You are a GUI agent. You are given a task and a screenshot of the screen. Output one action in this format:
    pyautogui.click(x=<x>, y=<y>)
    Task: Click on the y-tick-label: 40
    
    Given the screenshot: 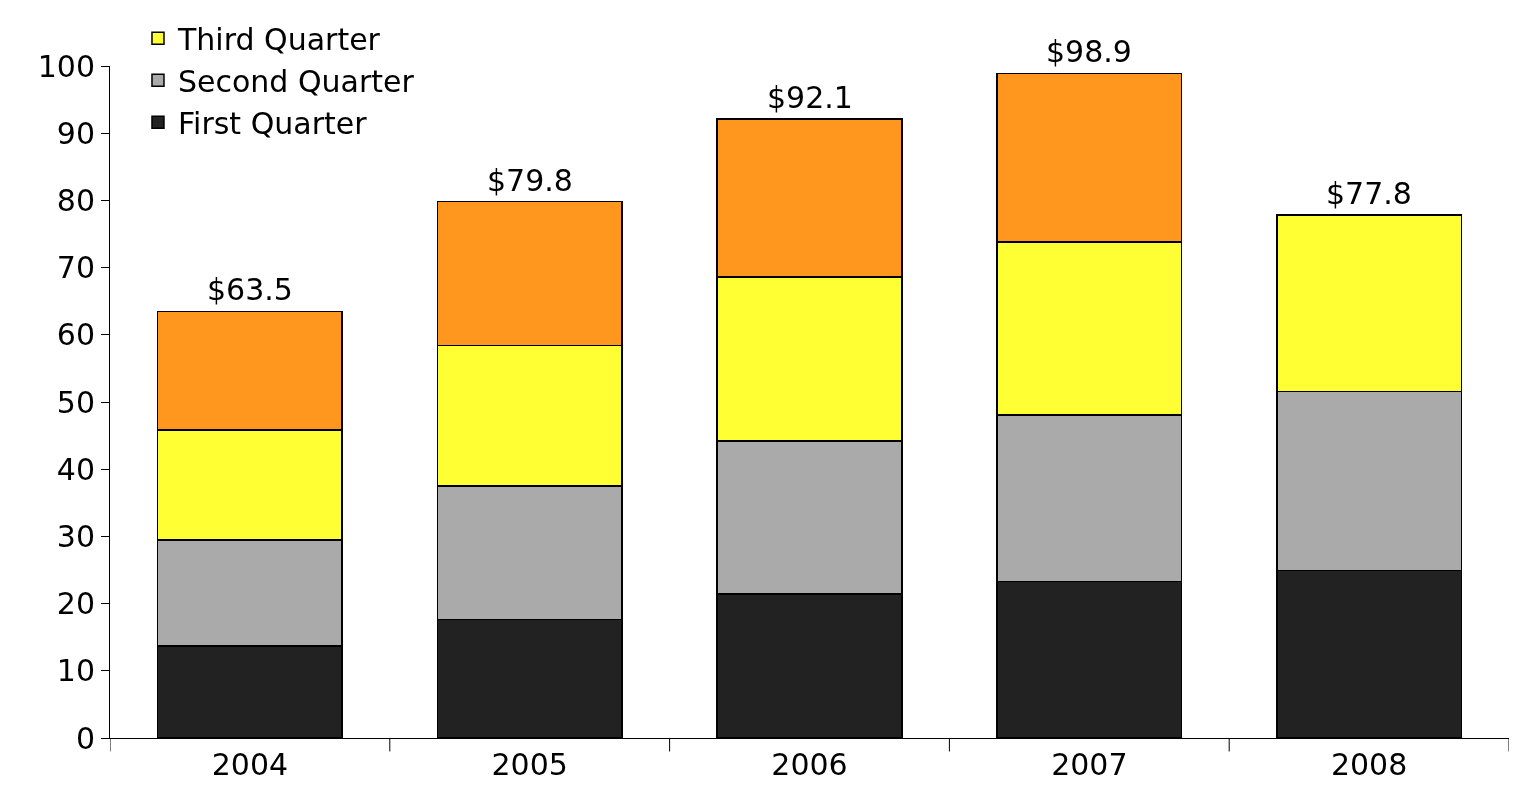 What is the action you would take?
    pyautogui.click(x=75, y=469)
    